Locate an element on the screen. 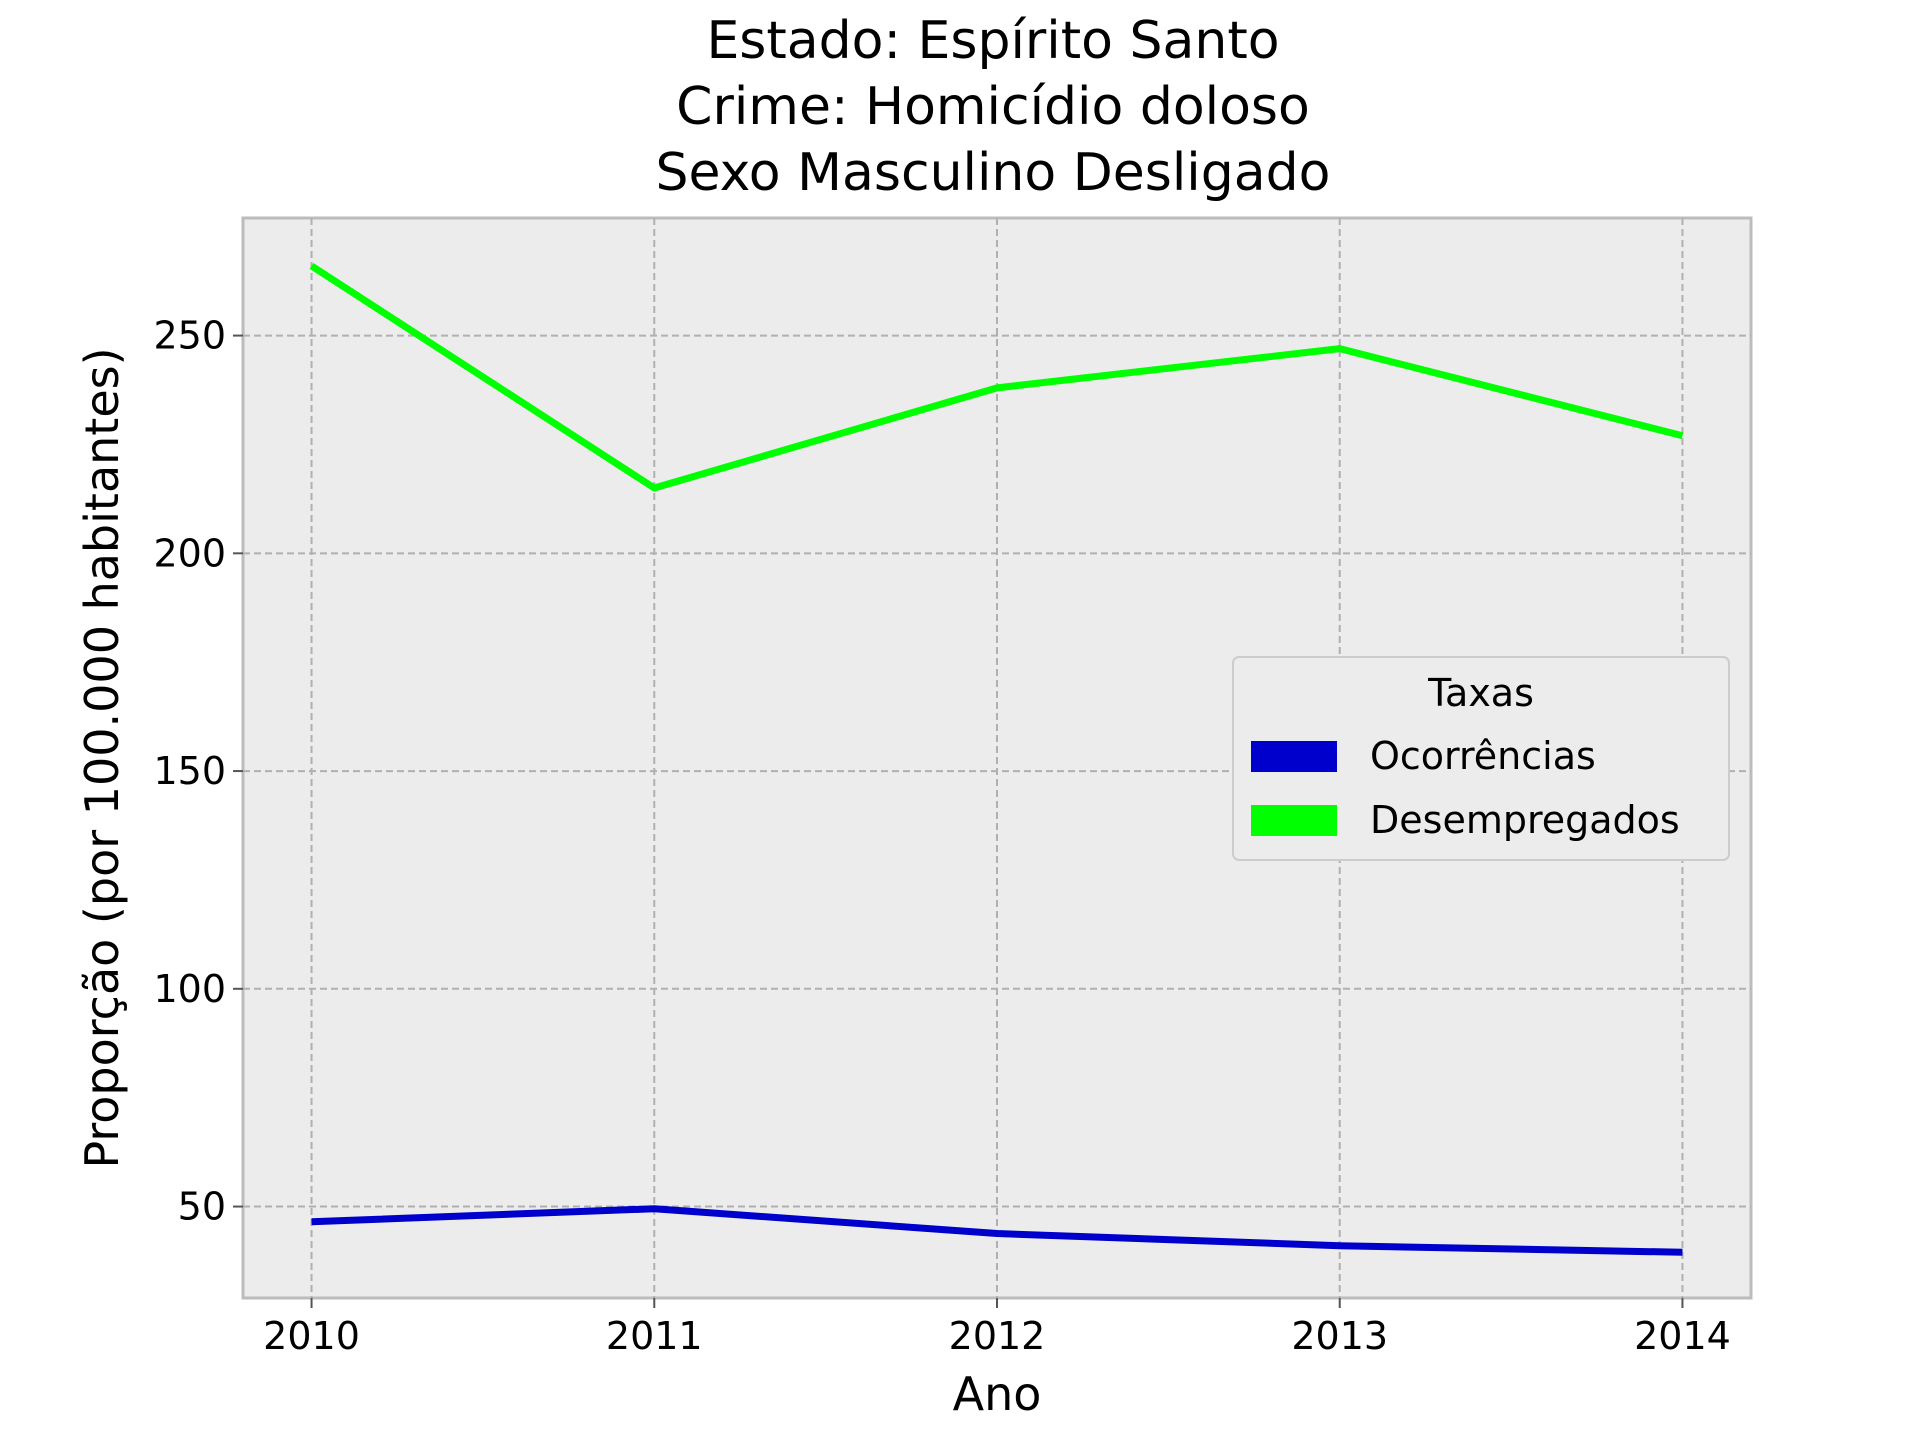 The width and height of the screenshot is (1920, 1440). y-tick-label-50: 50 is located at coordinates (202, 1207).